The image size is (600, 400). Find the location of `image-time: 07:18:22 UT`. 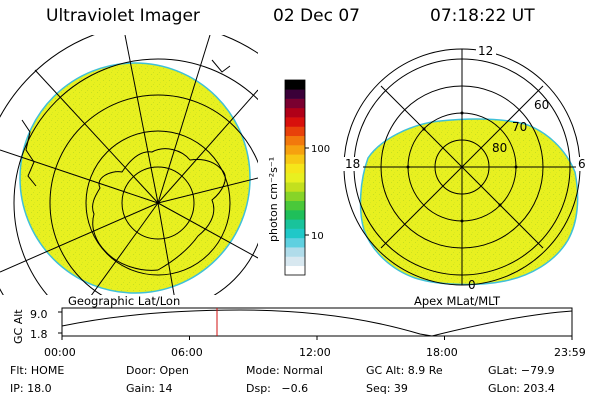

image-time: 07:18:22 UT is located at coordinates (482, 16).